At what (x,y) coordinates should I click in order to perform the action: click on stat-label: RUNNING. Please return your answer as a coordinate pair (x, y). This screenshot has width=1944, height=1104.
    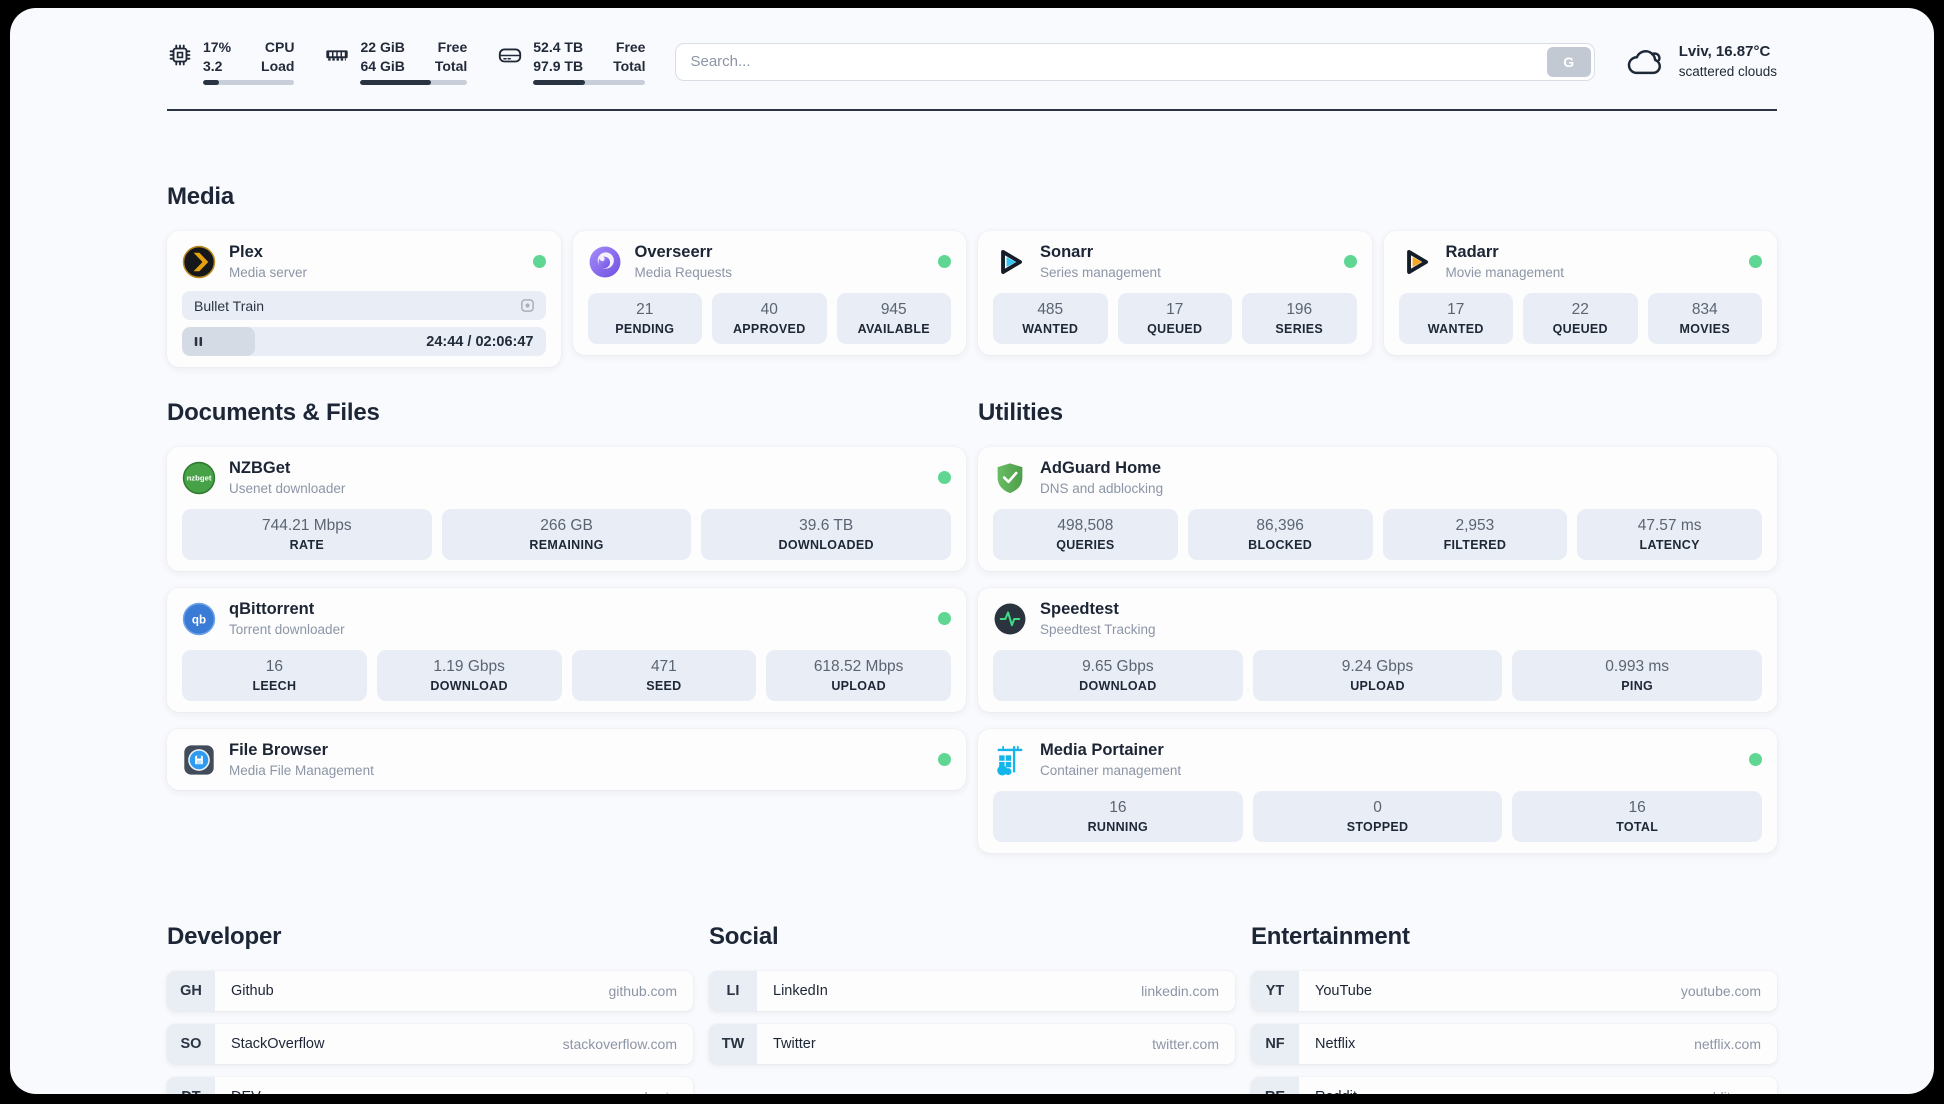
    Looking at the image, I should click on (1118, 827).